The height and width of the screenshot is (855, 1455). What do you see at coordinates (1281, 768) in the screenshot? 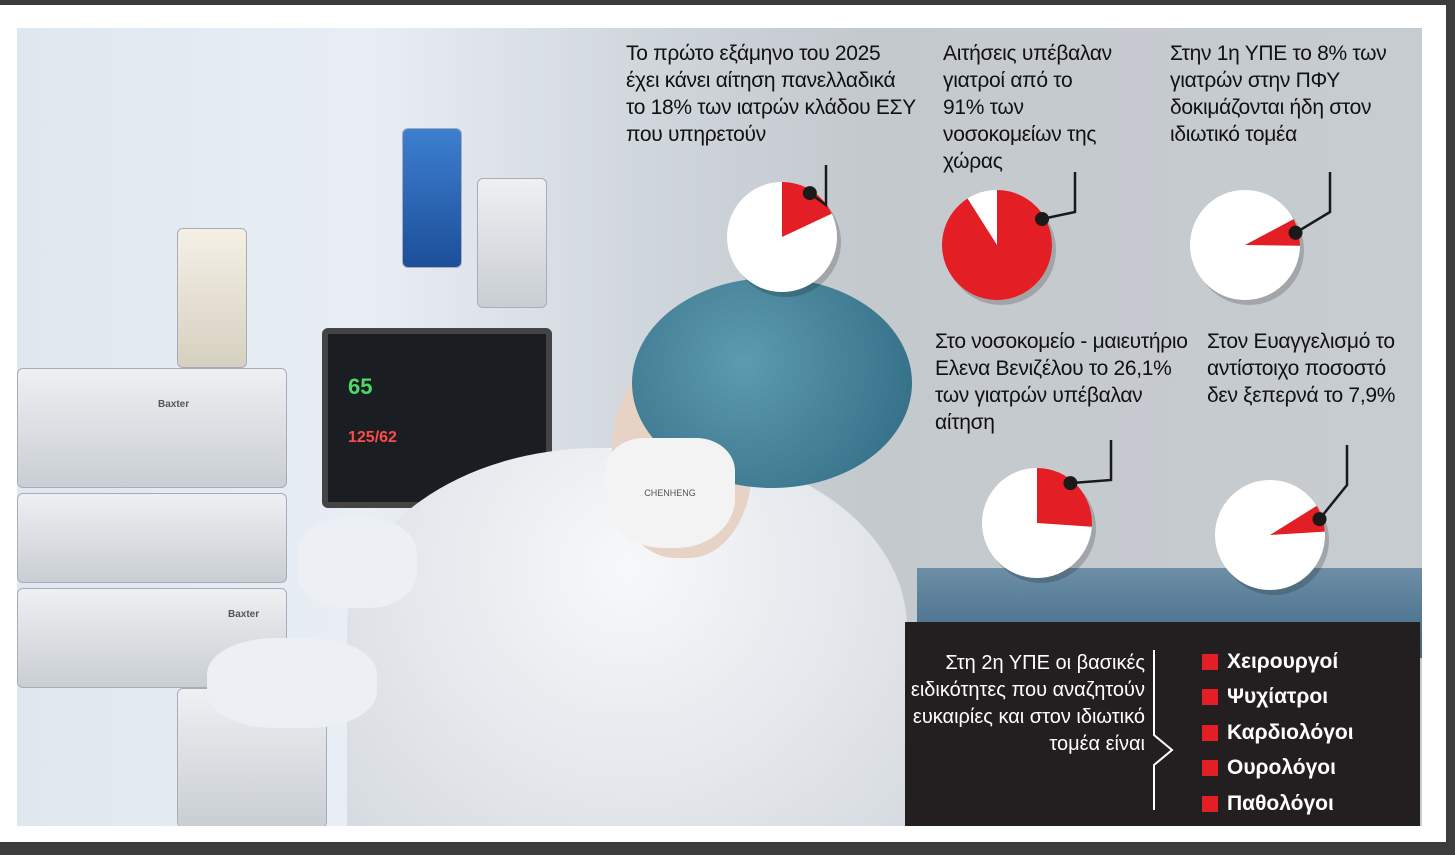
I see `specialty-label: Ουρολόγοι` at bounding box center [1281, 768].